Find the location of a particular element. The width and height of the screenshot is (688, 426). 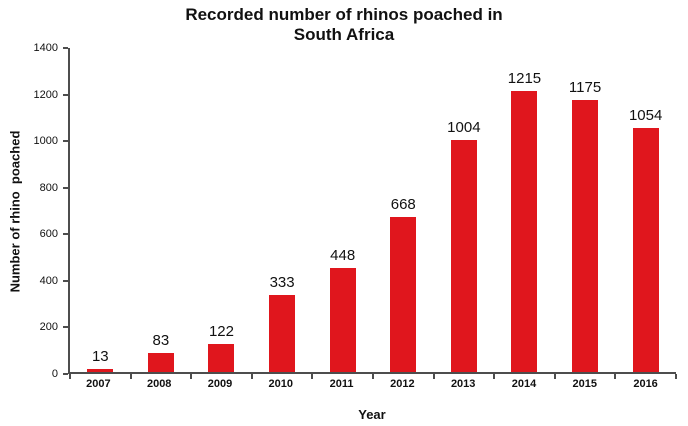

x-tick-label: 2007 is located at coordinates (98, 384).